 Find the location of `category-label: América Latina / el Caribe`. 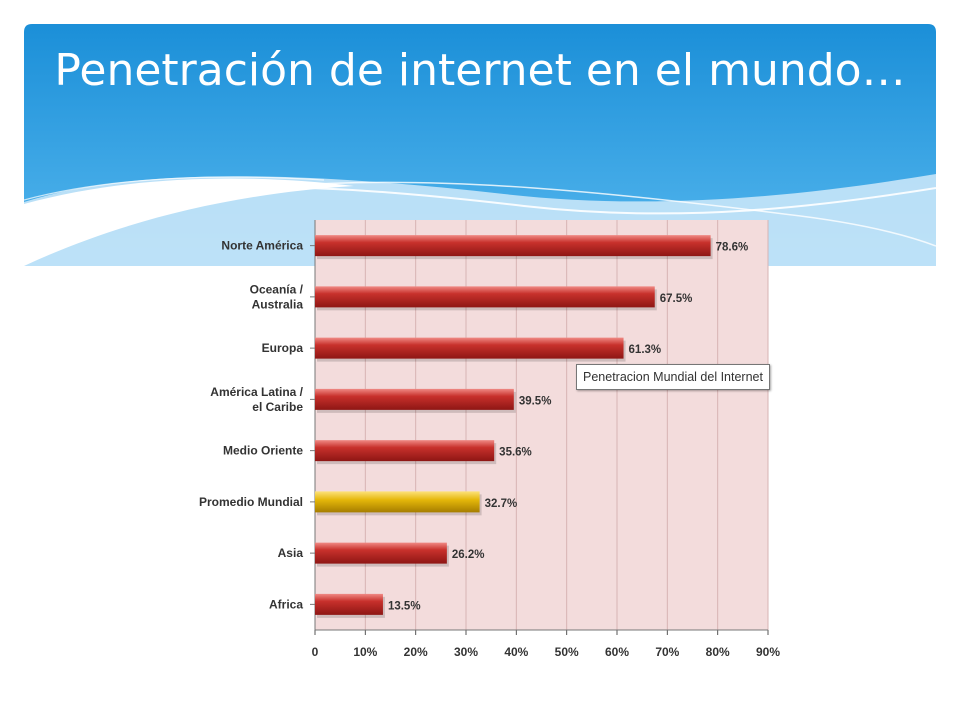

category-label: América Latina / el Caribe is located at coordinates (256, 399).